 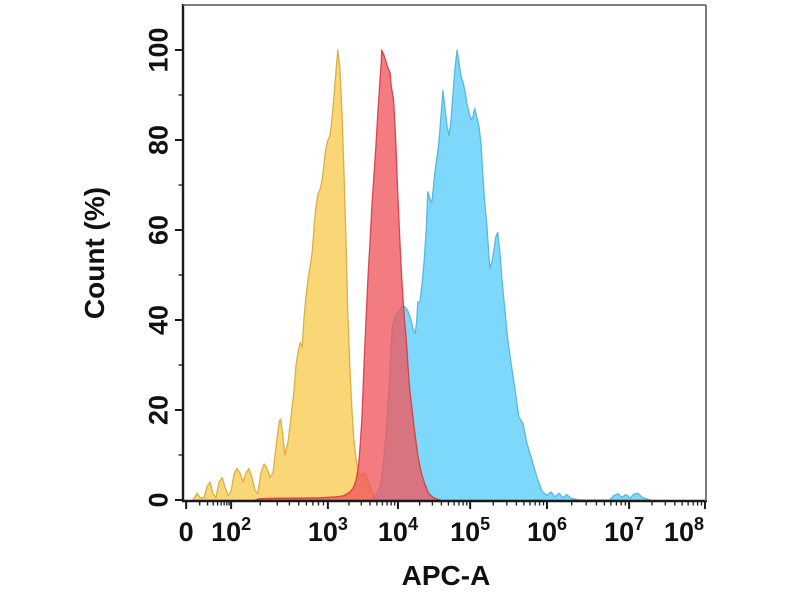 I want to click on y-axis-tick-label: 20, so click(x=158, y=410).